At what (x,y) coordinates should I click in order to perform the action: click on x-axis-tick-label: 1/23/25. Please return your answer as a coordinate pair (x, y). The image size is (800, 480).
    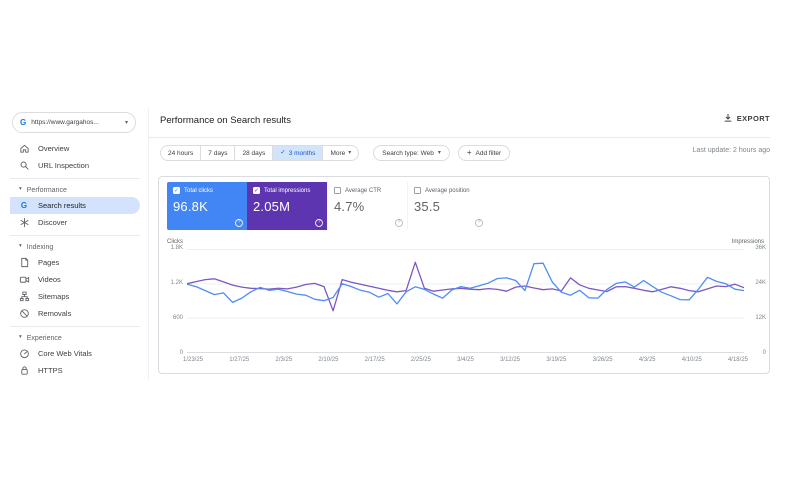
    Looking at the image, I should click on (193, 360).